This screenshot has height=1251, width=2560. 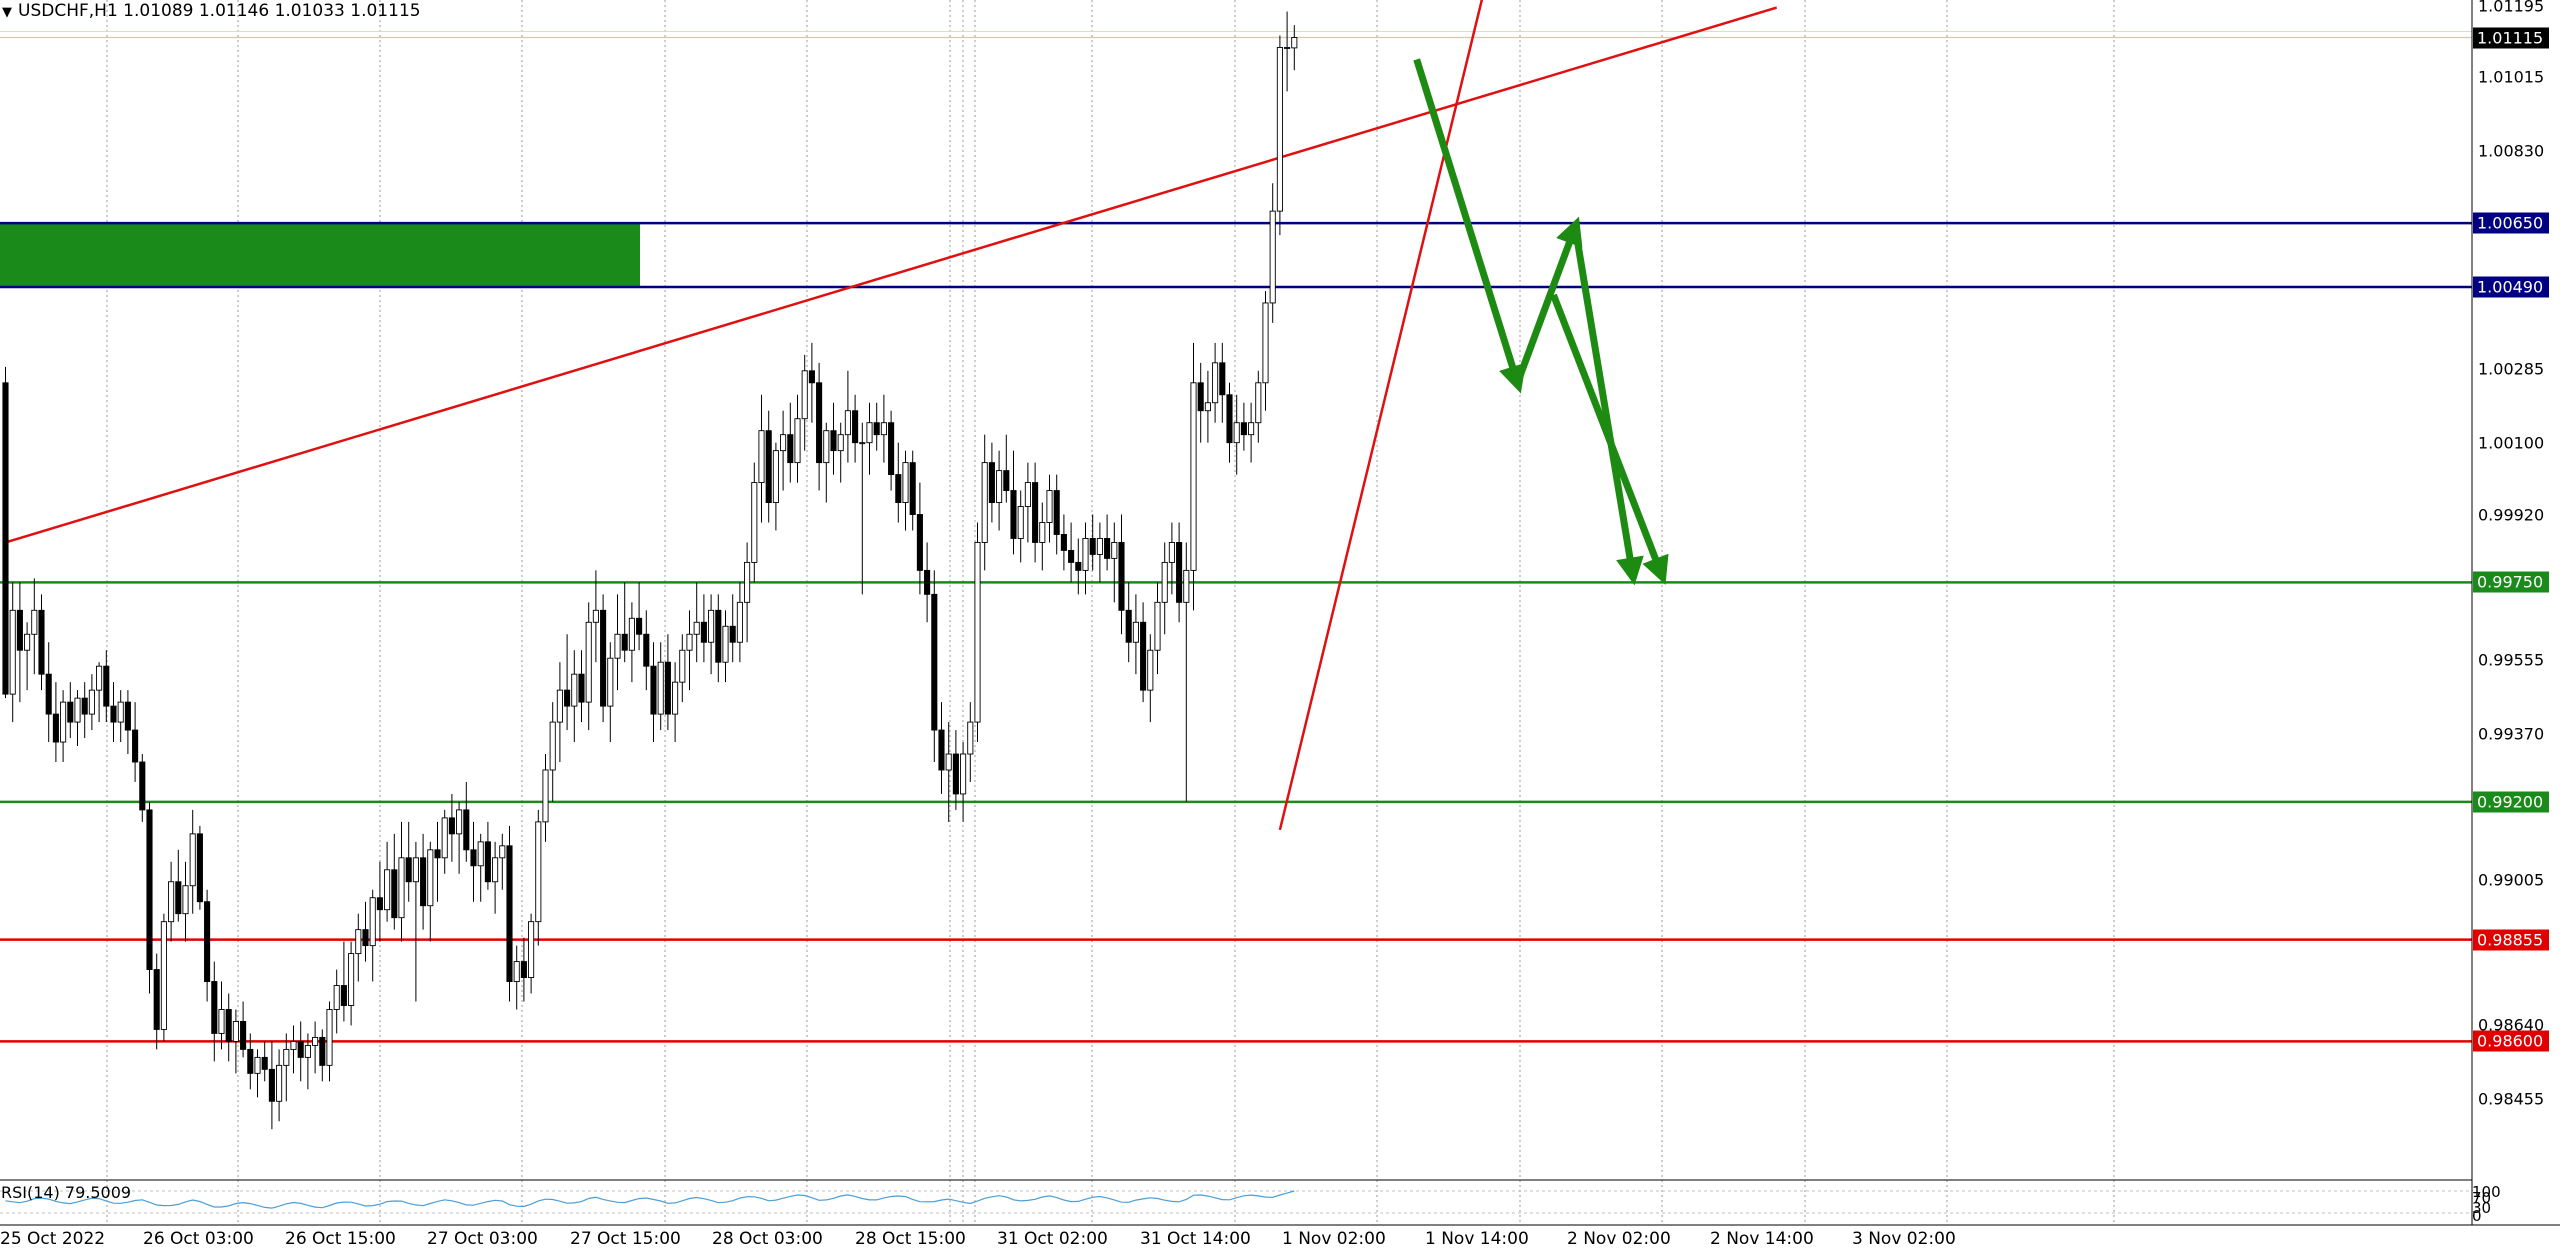 I want to click on time-tick: 31 Oct 02:00, so click(x=1052, y=1239).